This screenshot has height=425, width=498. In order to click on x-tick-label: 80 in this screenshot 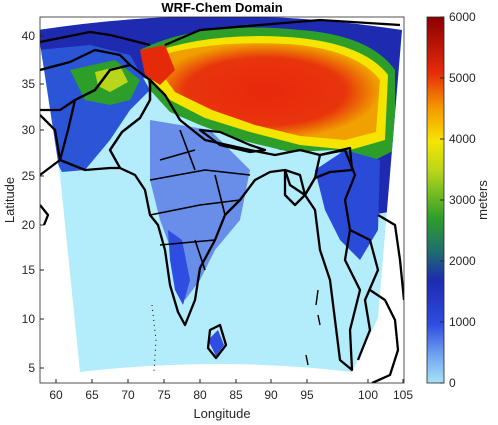, I will do `click(200, 395)`.